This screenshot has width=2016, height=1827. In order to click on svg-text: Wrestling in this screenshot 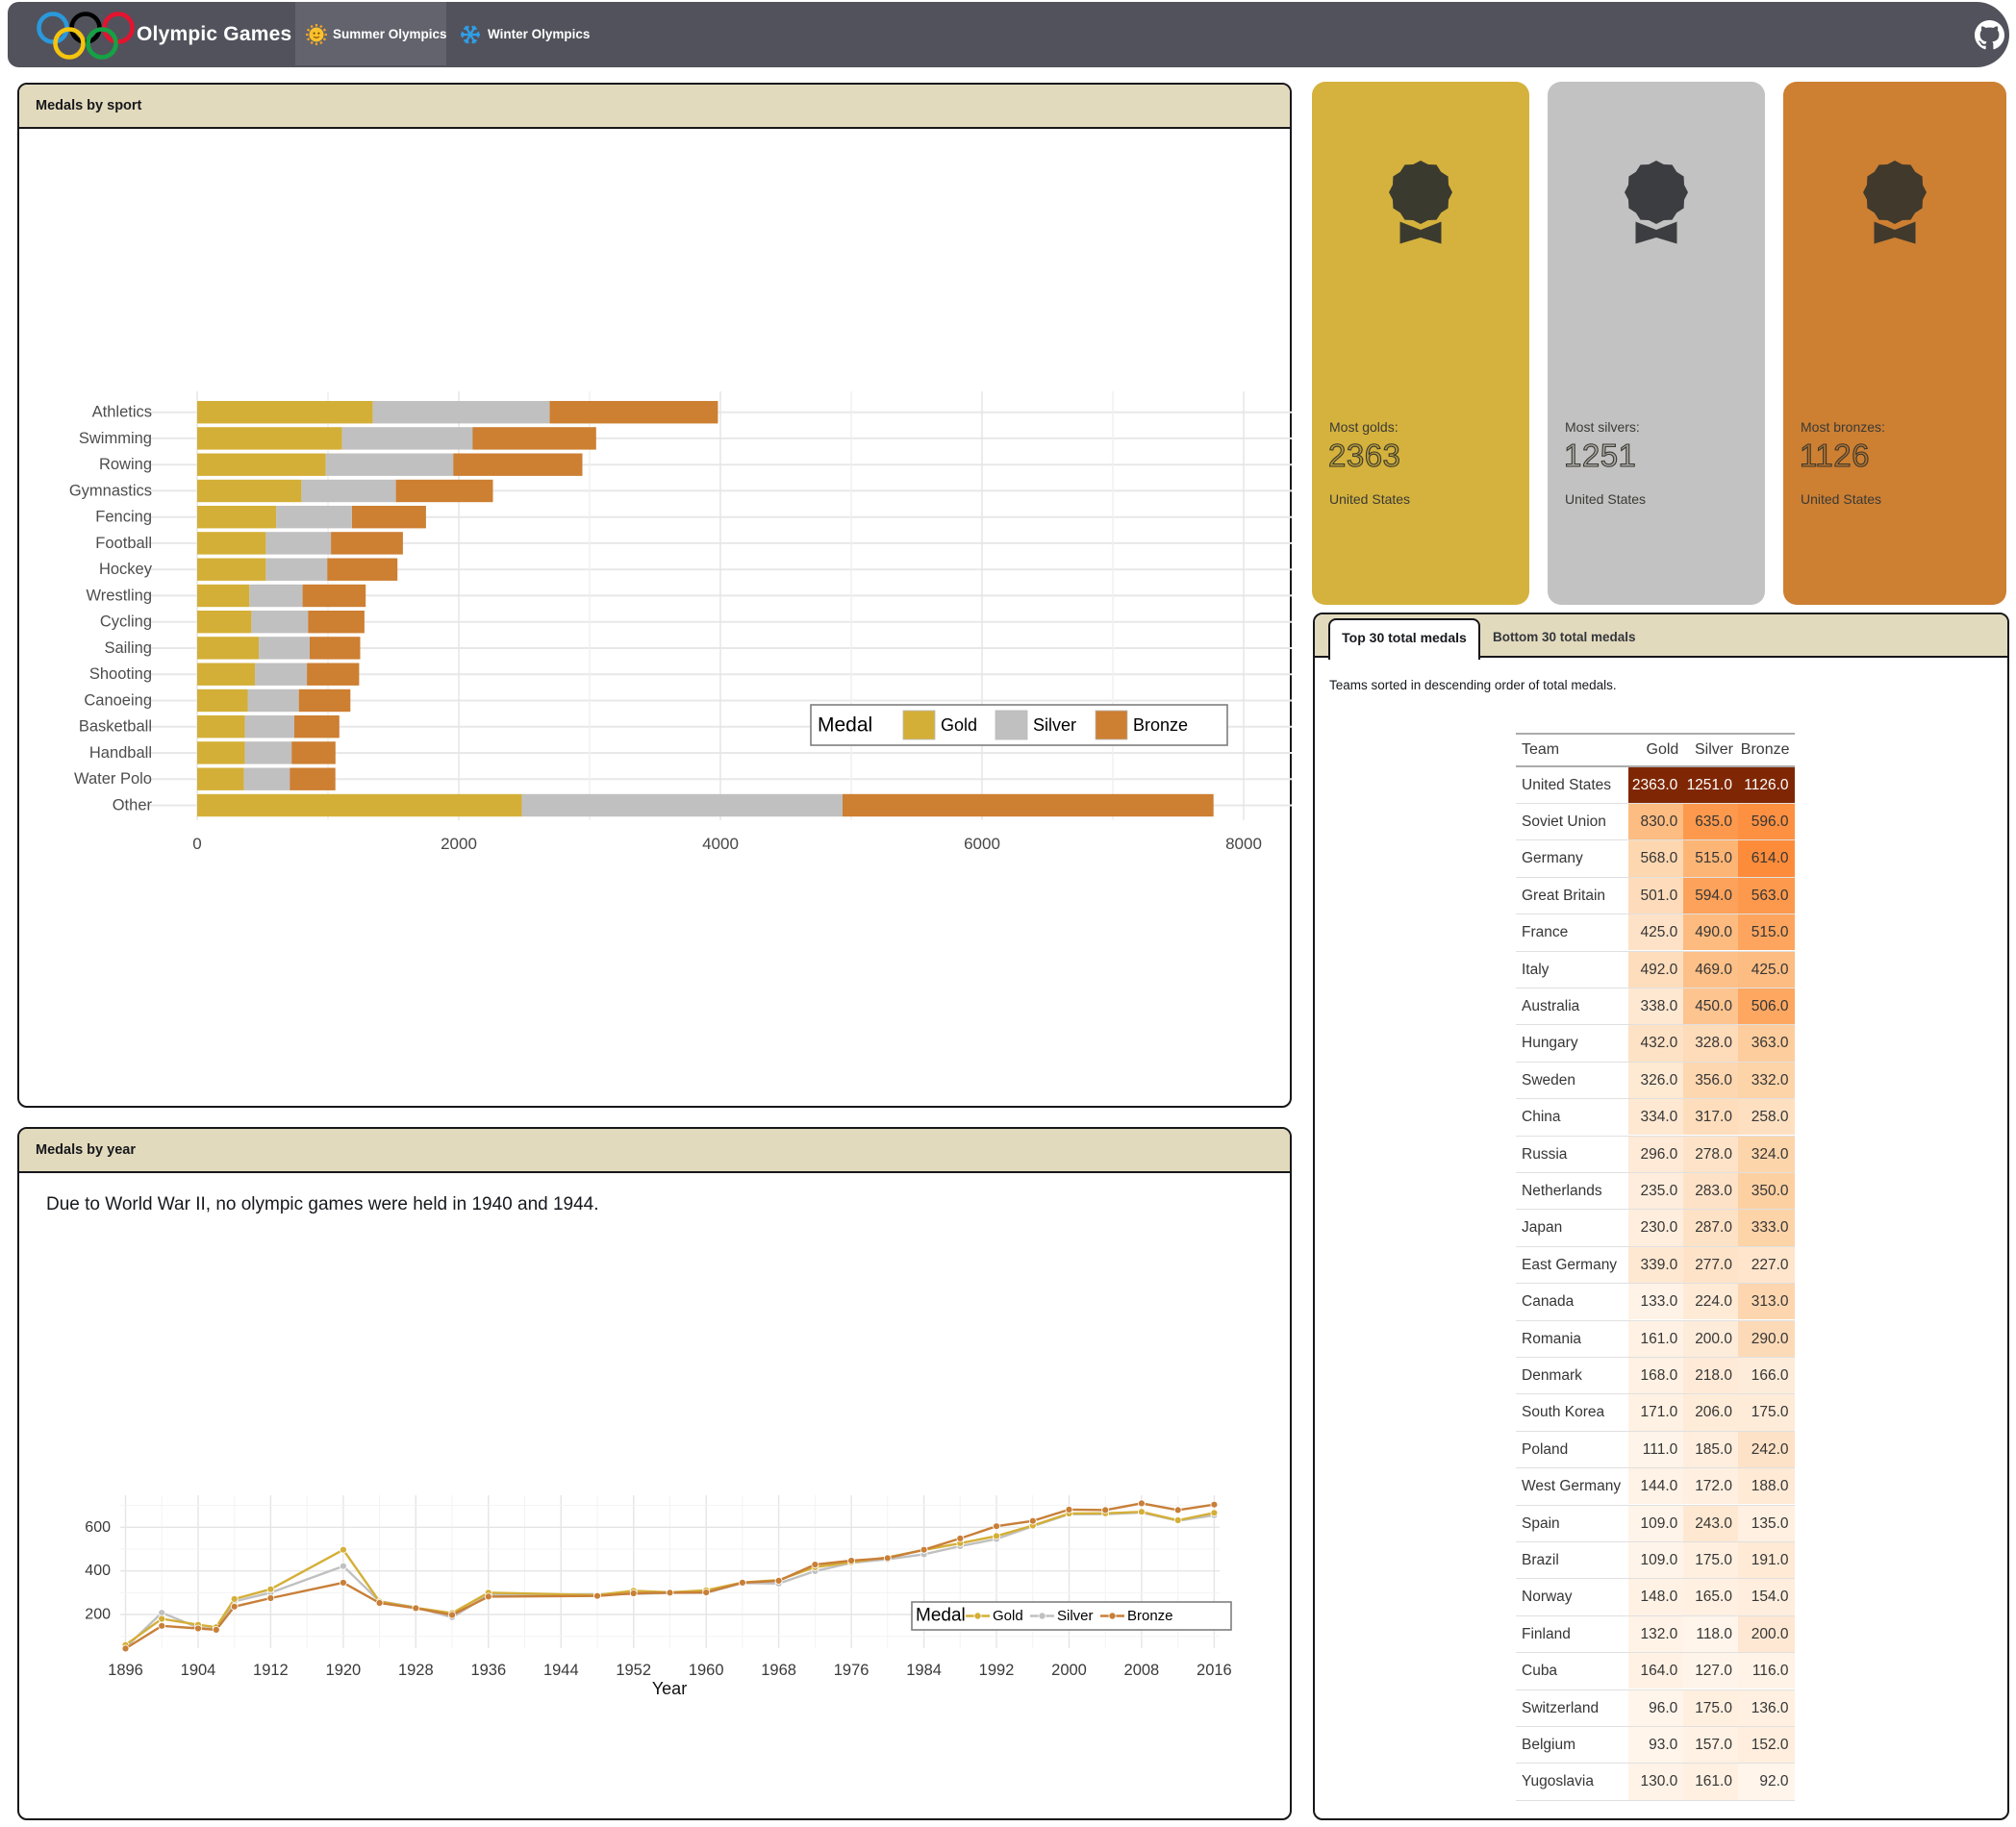, I will do `click(120, 595)`.